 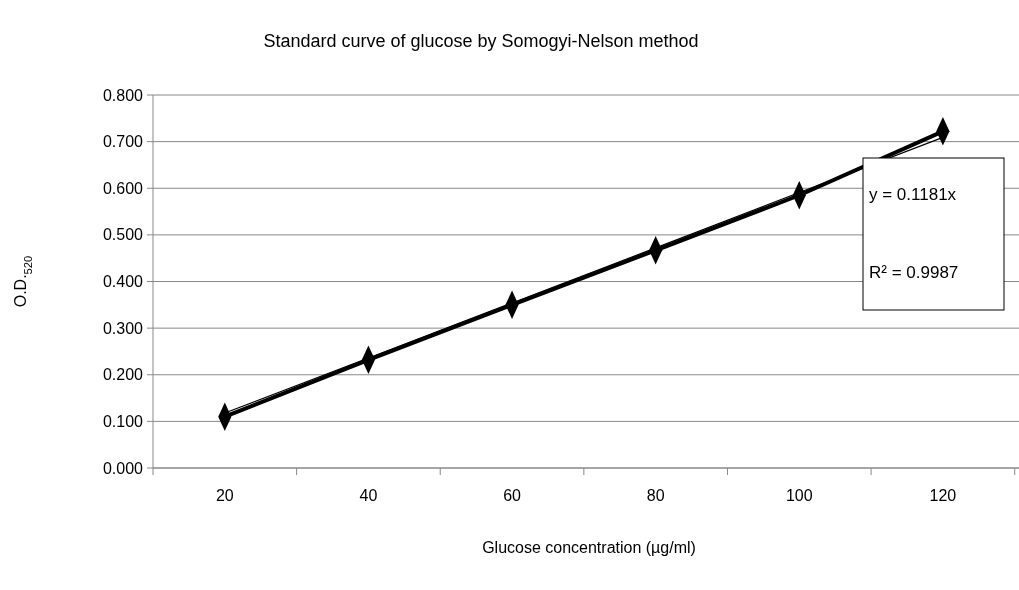 What do you see at coordinates (123, 95) in the screenshot?
I see `y-tick-label: 0.800` at bounding box center [123, 95].